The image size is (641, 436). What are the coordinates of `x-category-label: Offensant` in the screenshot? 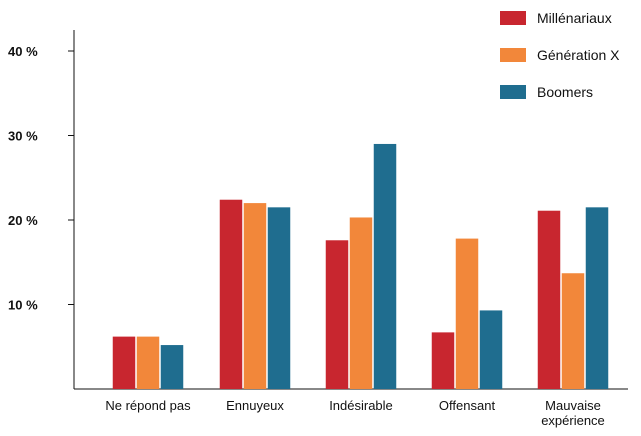 It's located at (467, 405).